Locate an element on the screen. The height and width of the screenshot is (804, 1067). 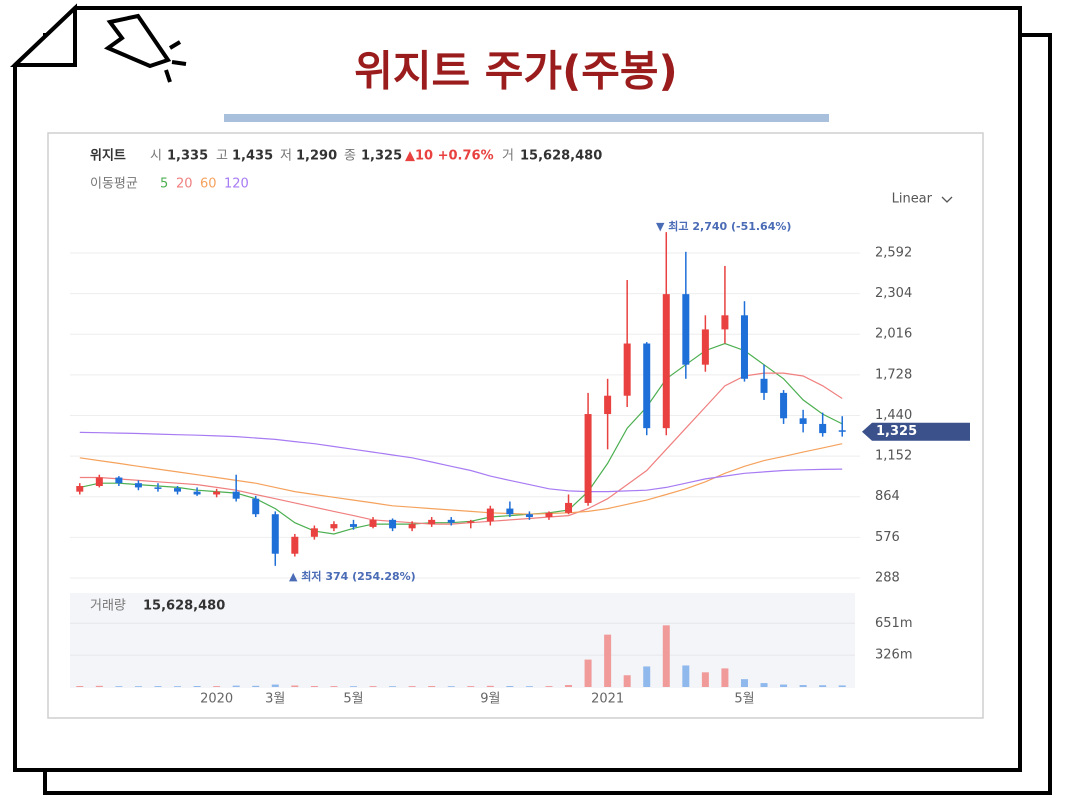
x-tick-label: 2021 is located at coordinates (607, 699).